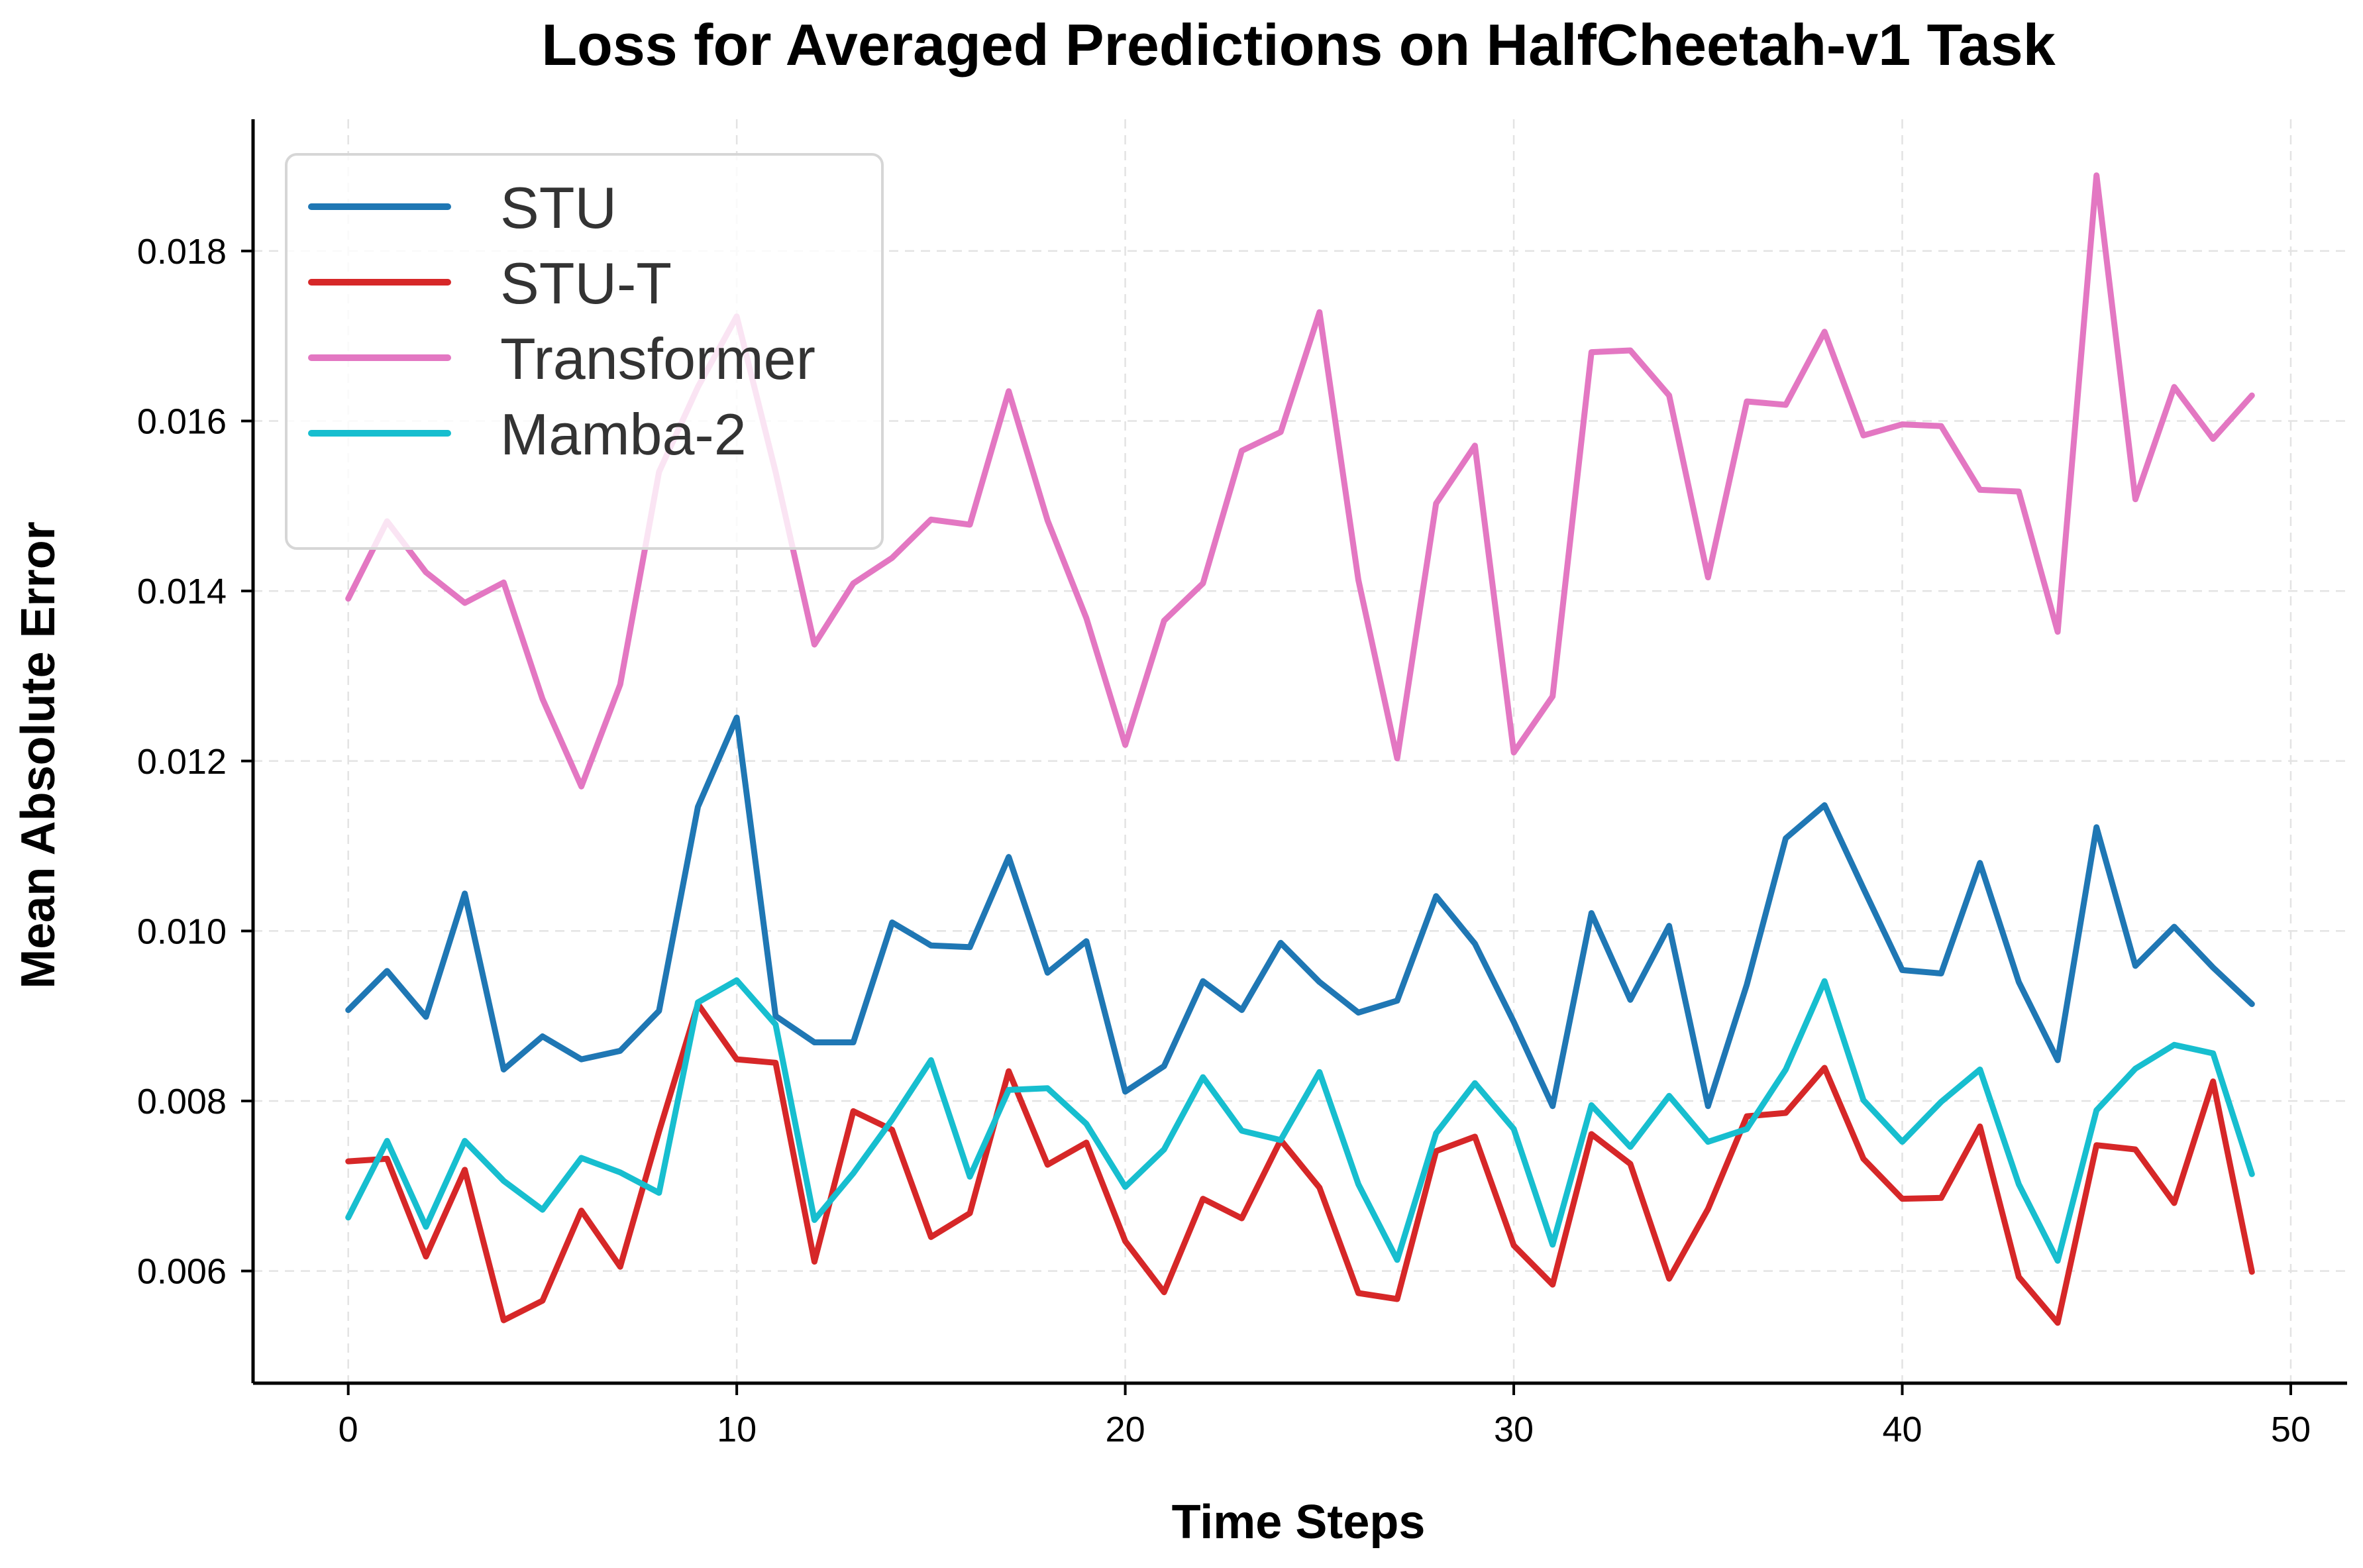 This screenshot has width=2363, height=1568. Describe the element at coordinates (561, 321) in the screenshot. I see `legend-items: STU STU-T Transformer Mamba-2` at that location.